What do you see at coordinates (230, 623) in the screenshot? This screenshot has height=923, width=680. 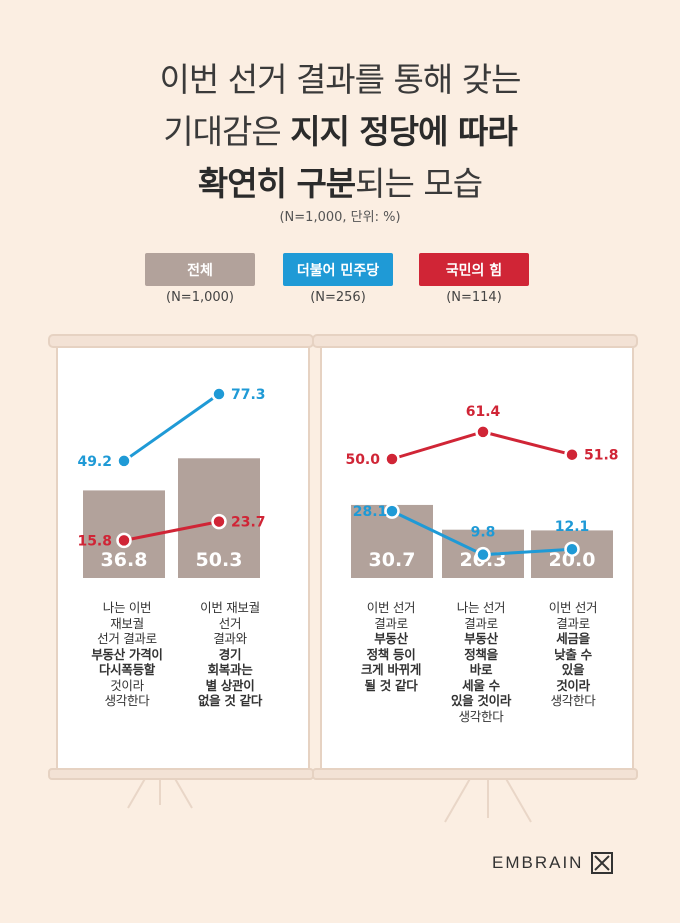 I see `caption-line: 선거` at bounding box center [230, 623].